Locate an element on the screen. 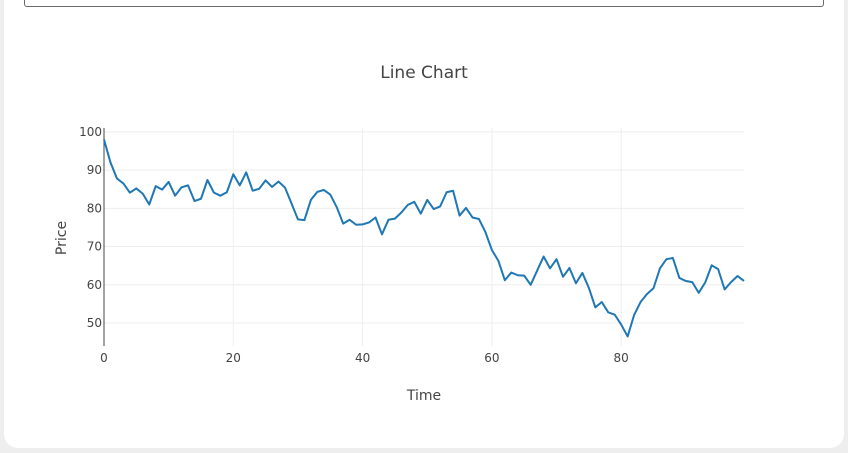 This screenshot has width=848, height=453. y-axis-title: Price is located at coordinates (62, 238).